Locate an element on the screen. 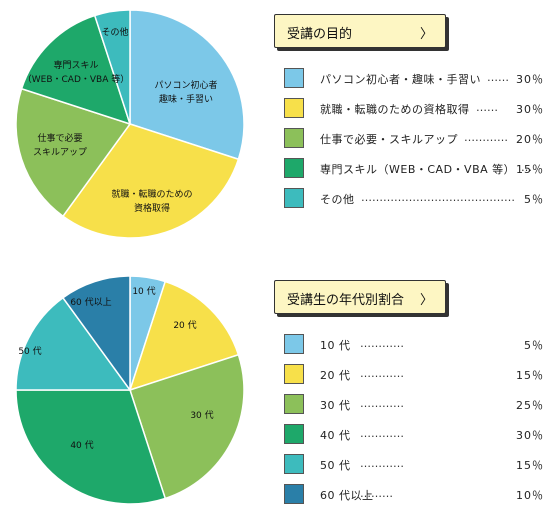  age-legend-item: 10 代 ………… 5％ is located at coordinates (413, 349).